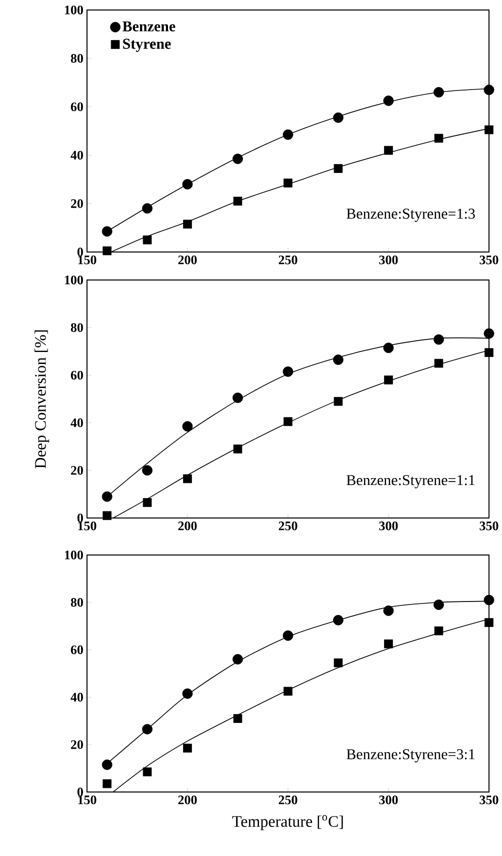 The image size is (502, 856). I want to click on annotation: Benzene:Styrene=3:1, so click(410, 755).